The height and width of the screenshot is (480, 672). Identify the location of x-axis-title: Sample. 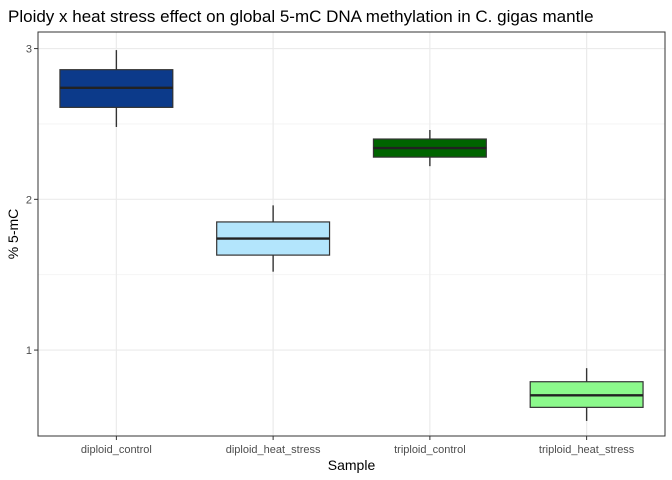
(352, 465).